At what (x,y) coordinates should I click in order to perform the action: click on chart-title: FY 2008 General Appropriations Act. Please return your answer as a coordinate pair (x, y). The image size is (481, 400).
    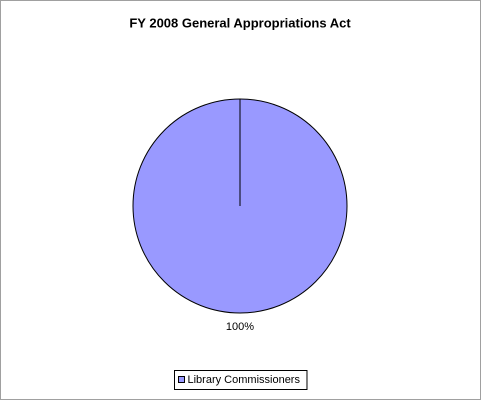
    Looking at the image, I should click on (240, 22).